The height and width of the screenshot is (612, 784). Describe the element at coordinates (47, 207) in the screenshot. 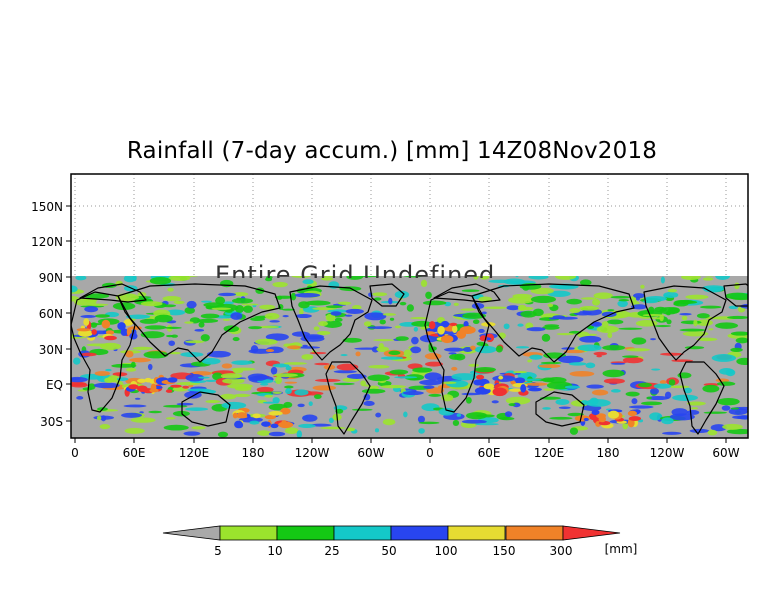

I see `lat-tick-label: 150N` at that location.